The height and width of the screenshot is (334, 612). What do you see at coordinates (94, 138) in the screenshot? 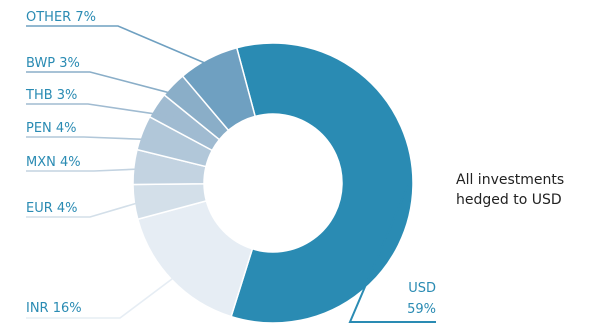
I see `leader-line-pen` at bounding box center [94, 138].